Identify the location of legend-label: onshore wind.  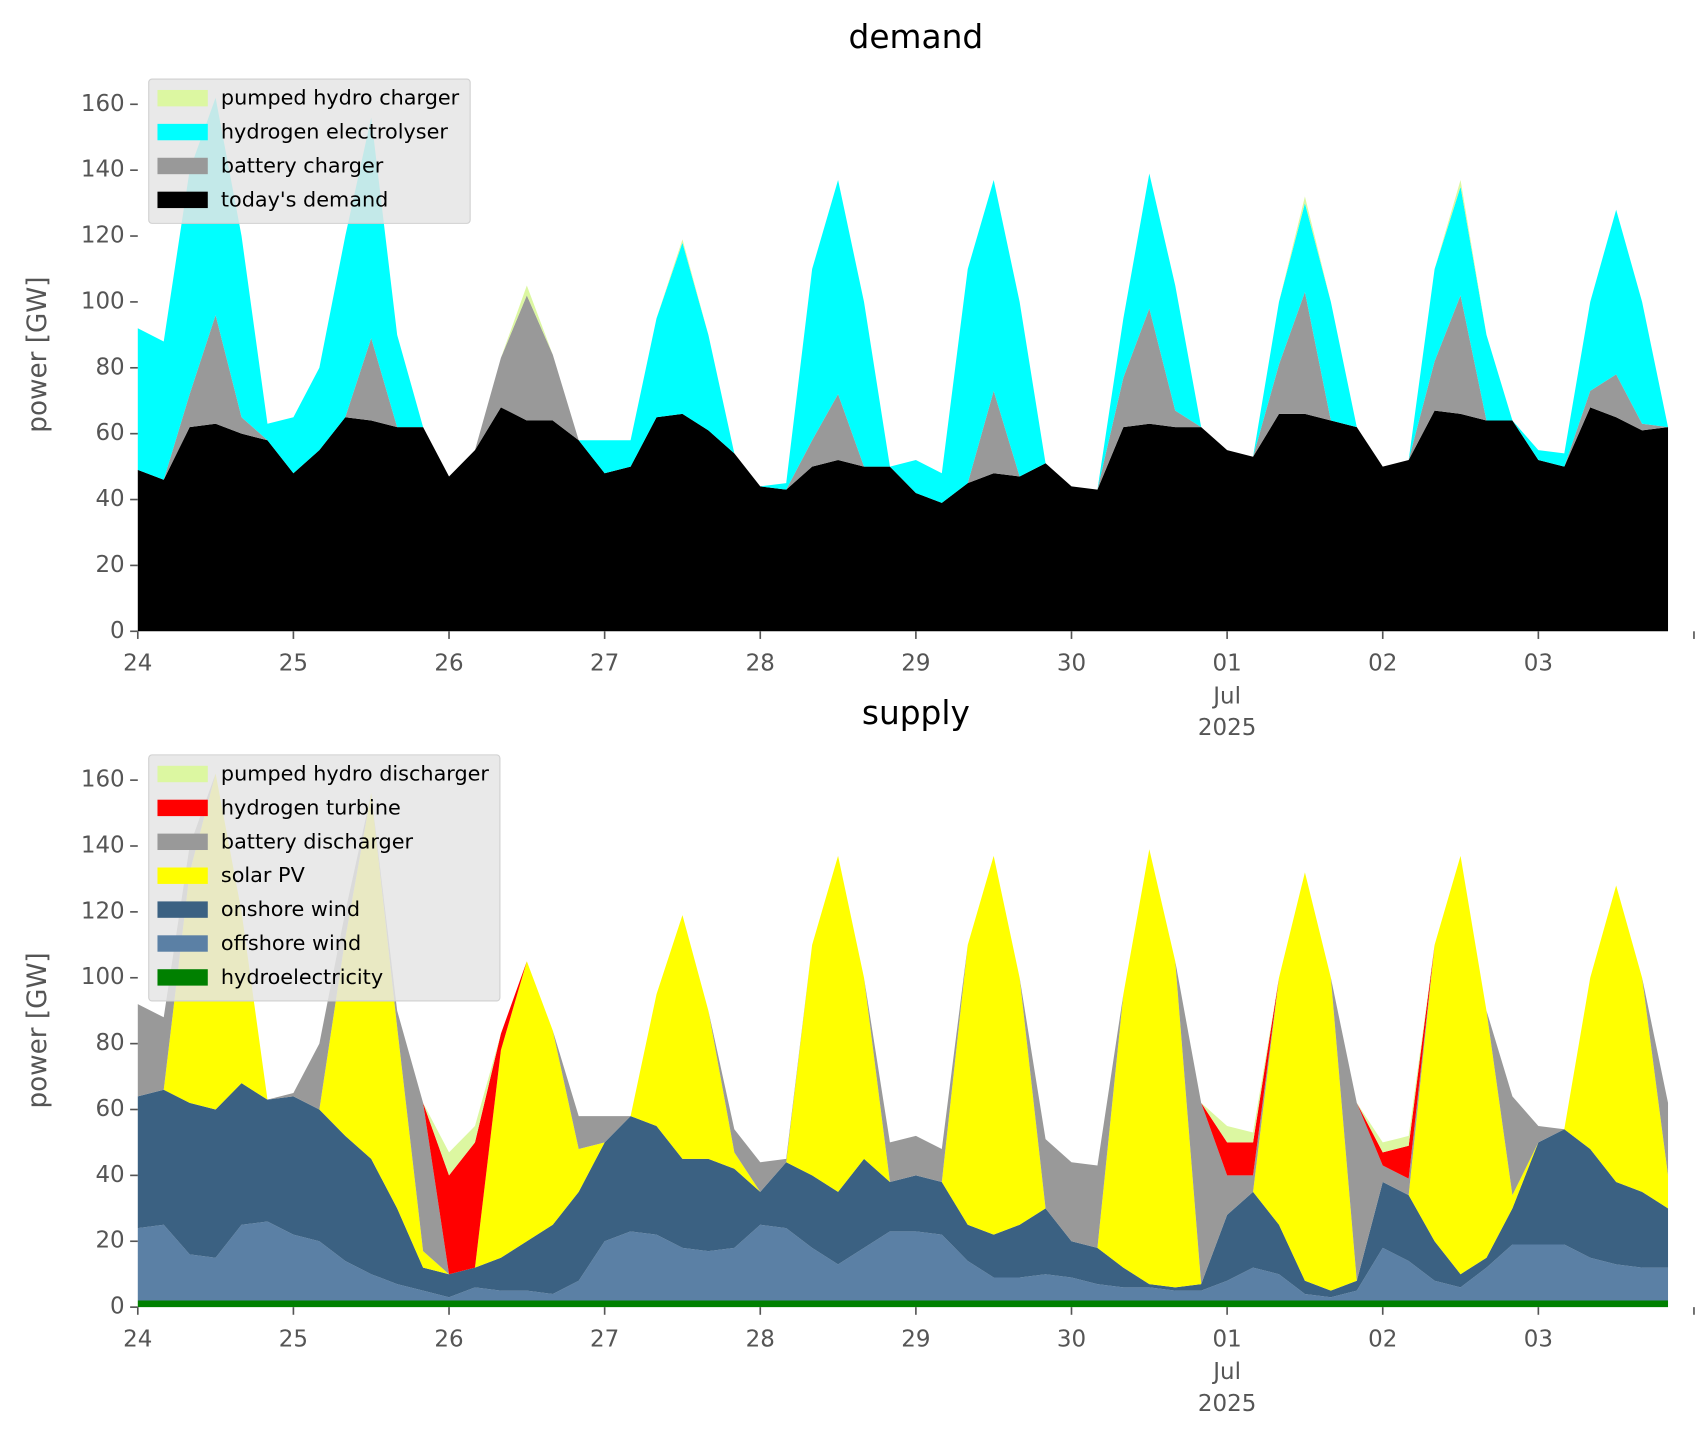
(290, 909).